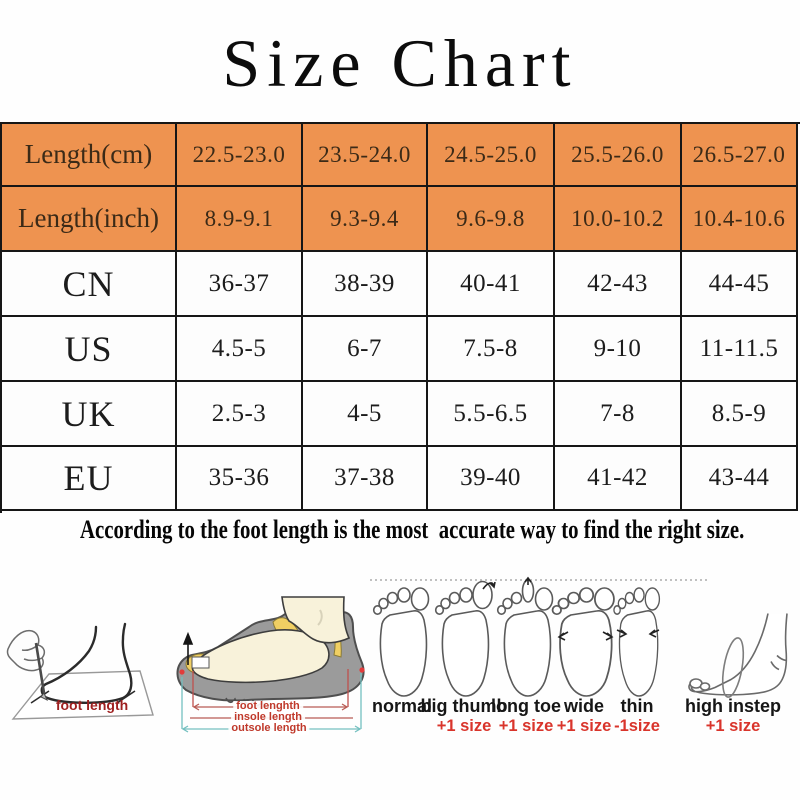  What do you see at coordinates (618, 349) in the screenshot?
I see `table-cell: 9-10` at bounding box center [618, 349].